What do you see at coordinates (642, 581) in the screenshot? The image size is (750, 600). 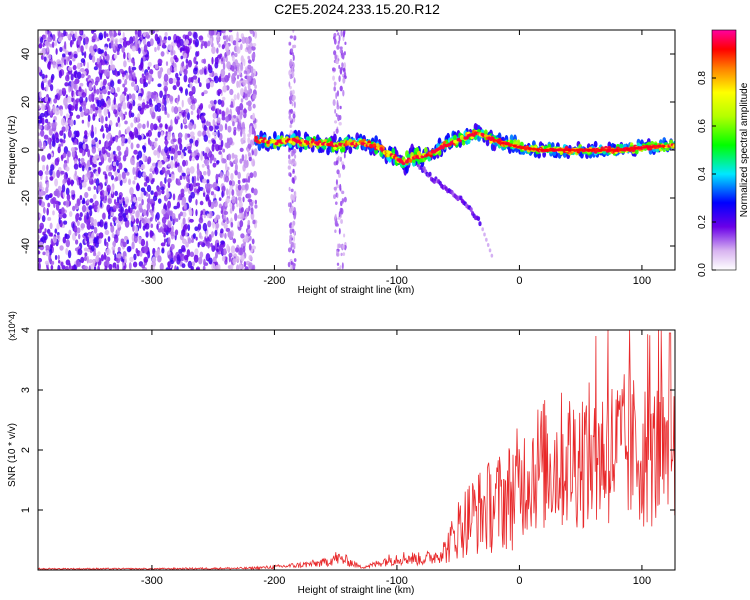 I see `x-tick-label: 100` at bounding box center [642, 581].